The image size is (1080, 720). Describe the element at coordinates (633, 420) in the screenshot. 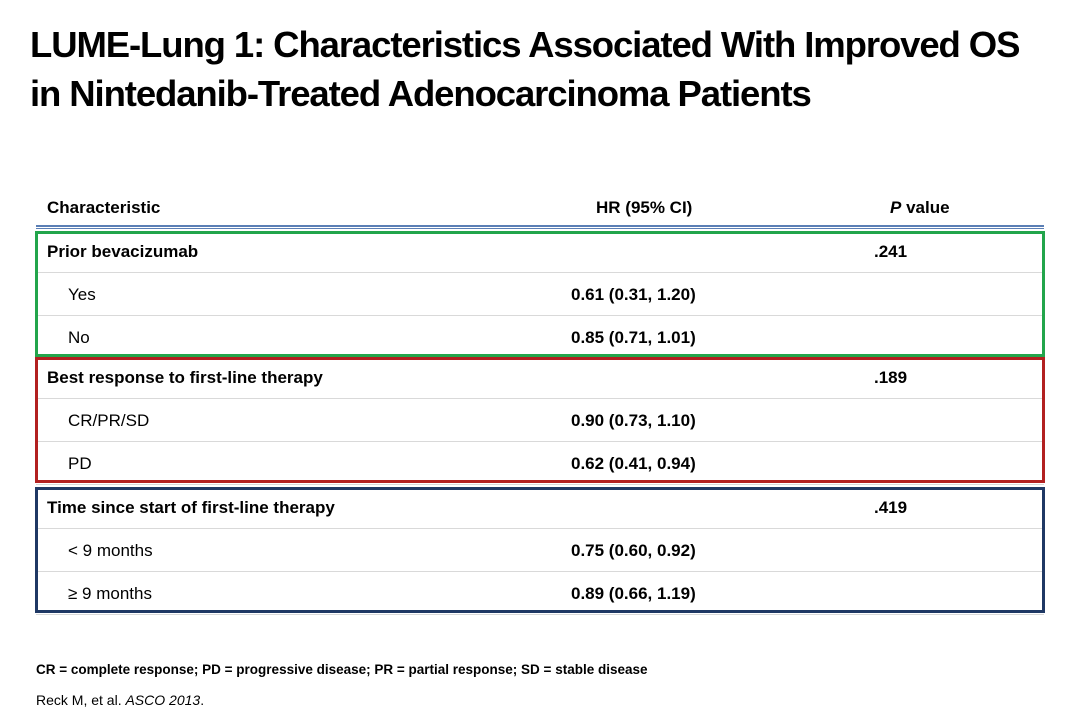

I see `hazard-ratio: 0.90 (0.73, 1.10)` at that location.